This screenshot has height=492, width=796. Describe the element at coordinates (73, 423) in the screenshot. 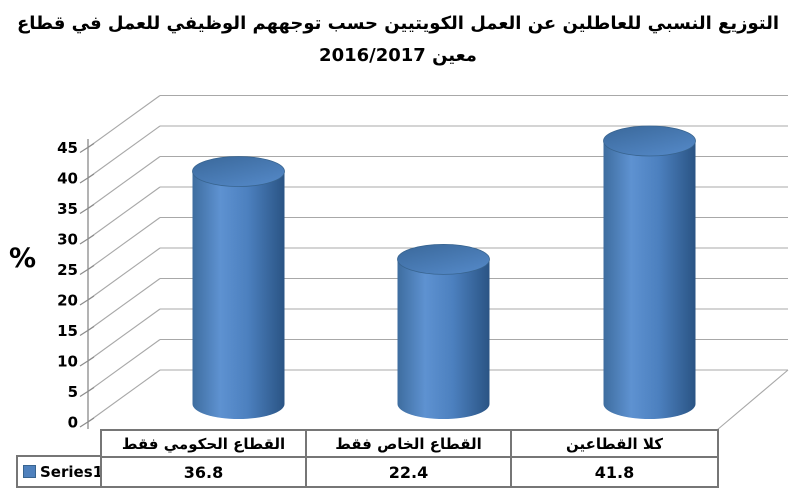

I see `svg-text: 0` at that location.